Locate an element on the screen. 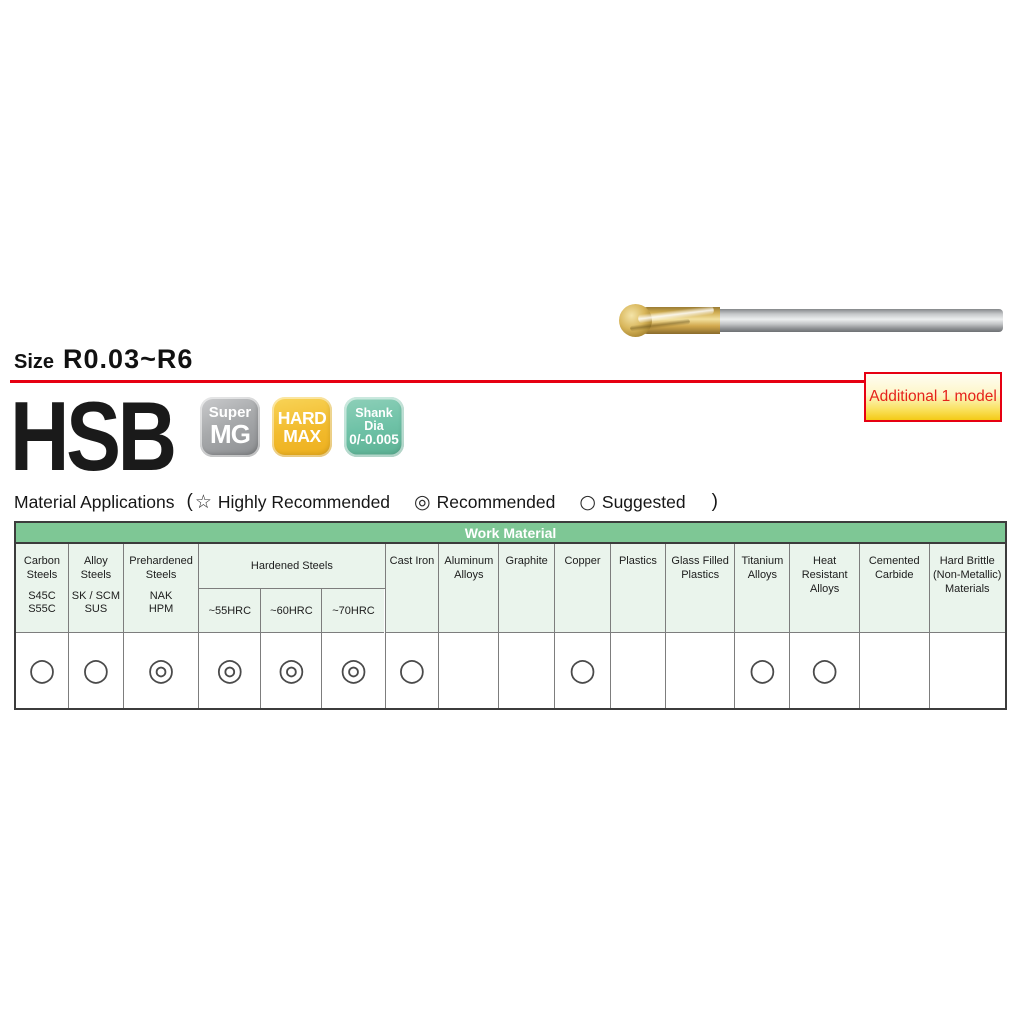 The width and height of the screenshot is (1024, 1024). column-name: Cemented Carbide is located at coordinates (894, 568).